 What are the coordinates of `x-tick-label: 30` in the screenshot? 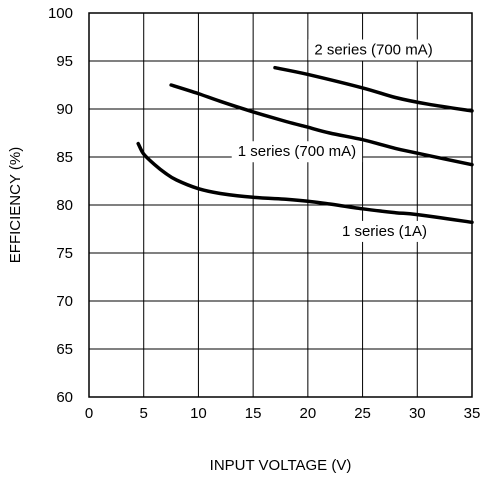 It's located at (417, 413).